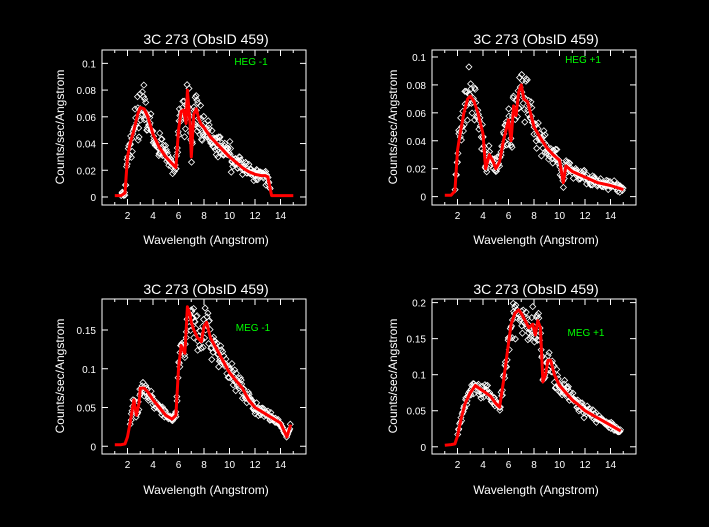 The image size is (709, 527). I want to click on y-tick-label: 0.04, so click(87, 145).